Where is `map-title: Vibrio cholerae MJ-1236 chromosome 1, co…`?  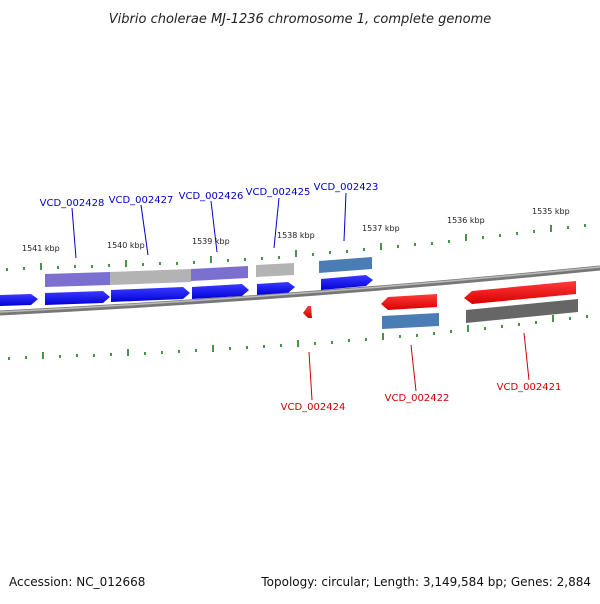
map-title: Vibrio cholerae MJ-1236 chromosome 1, co… is located at coordinates (300, 19).